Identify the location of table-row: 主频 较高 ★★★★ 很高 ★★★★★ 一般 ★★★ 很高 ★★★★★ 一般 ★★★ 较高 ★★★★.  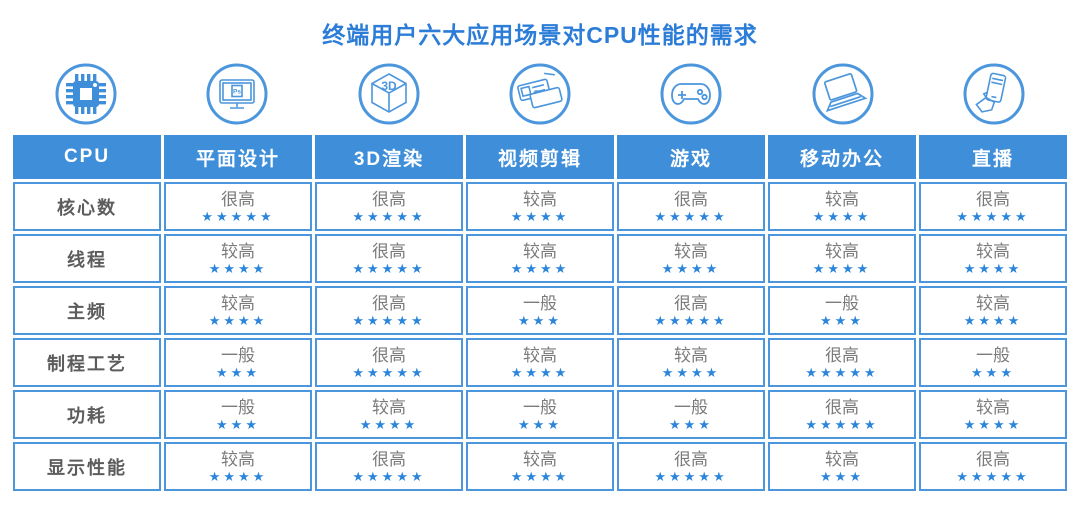
(540, 310).